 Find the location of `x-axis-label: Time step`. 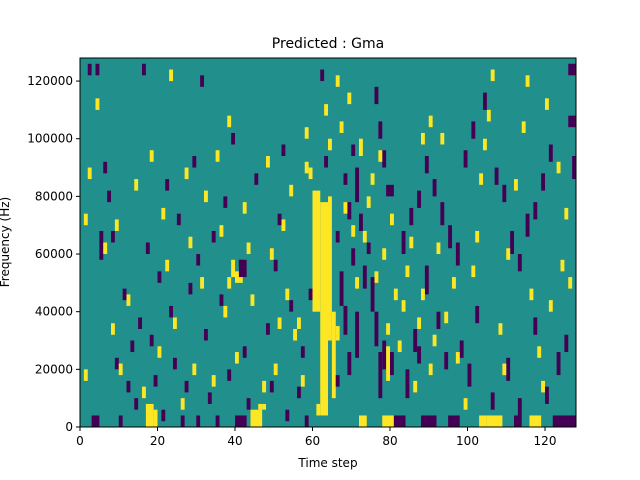

x-axis-label: Time step is located at coordinates (327, 463).